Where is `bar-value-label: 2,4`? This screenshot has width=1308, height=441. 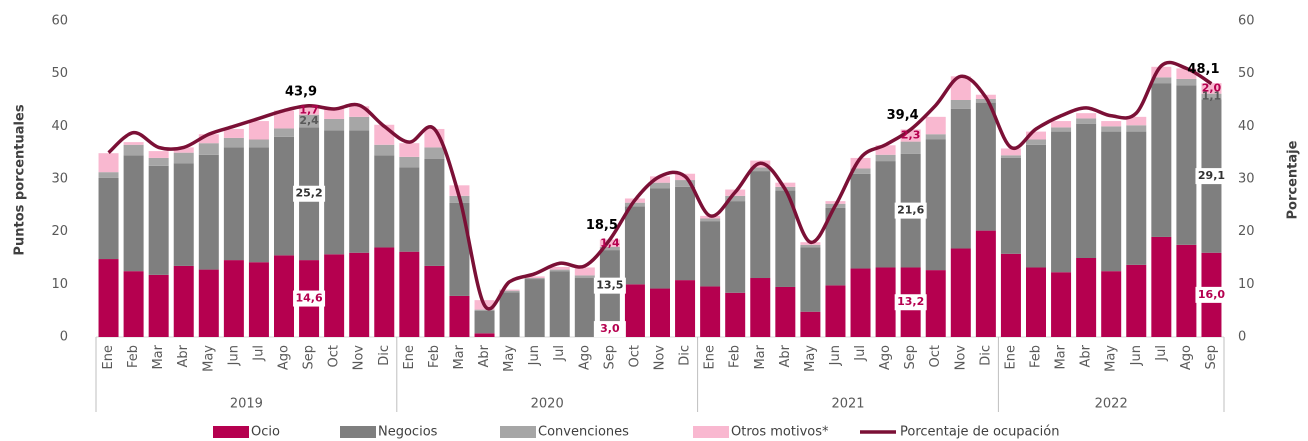
bar-value-label: 2,4 is located at coordinates (309, 120).